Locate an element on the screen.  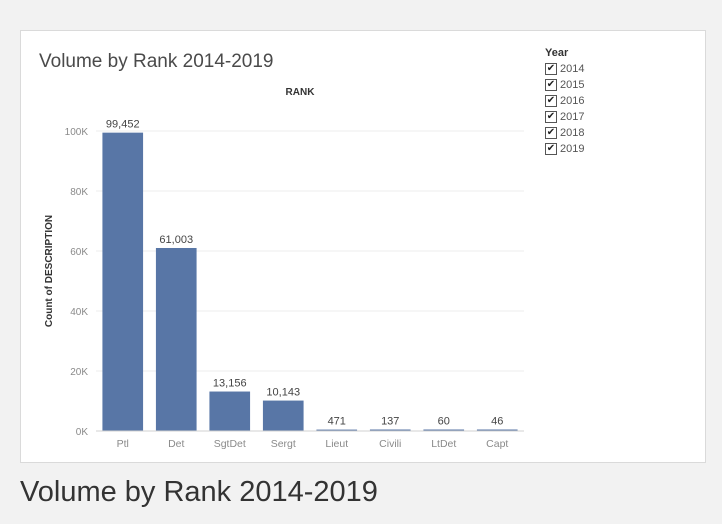
legend-item-label: 2014 is located at coordinates (572, 69).